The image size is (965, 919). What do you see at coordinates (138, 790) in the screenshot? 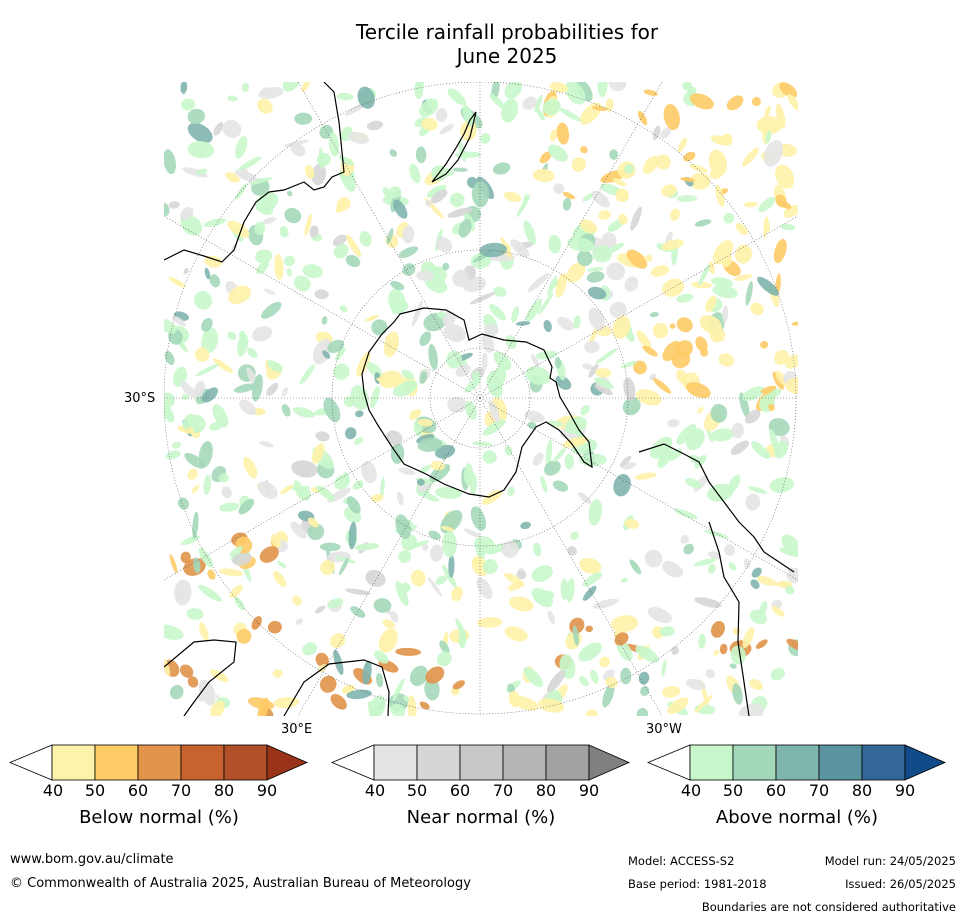
I see `tick-label: 60` at bounding box center [138, 790].